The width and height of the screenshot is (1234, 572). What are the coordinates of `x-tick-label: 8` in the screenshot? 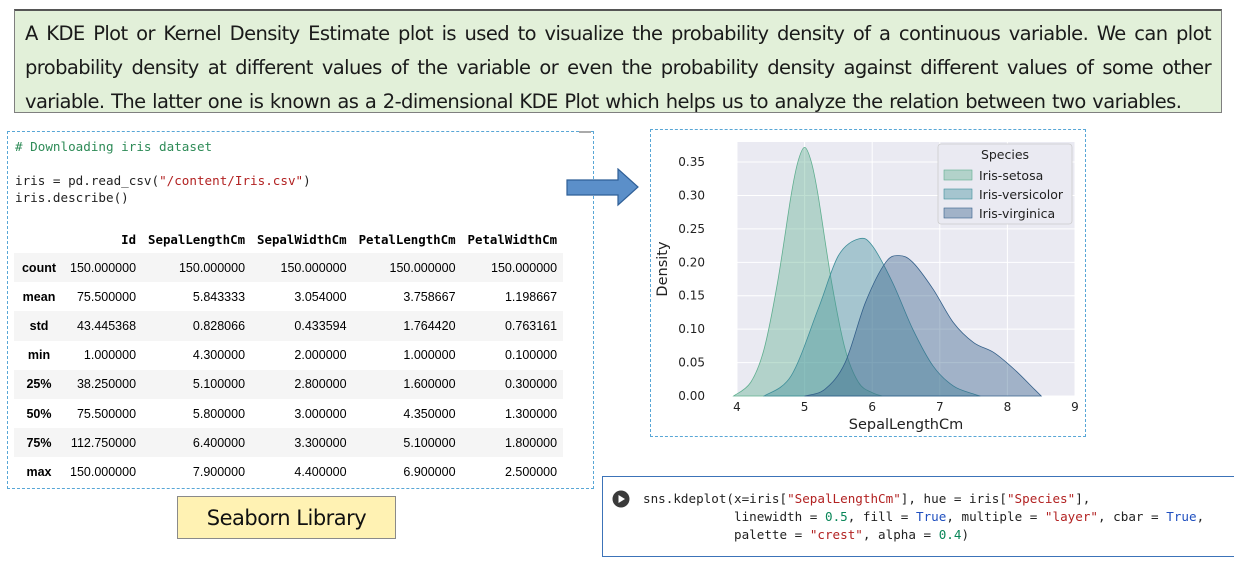 It's located at (1008, 407).